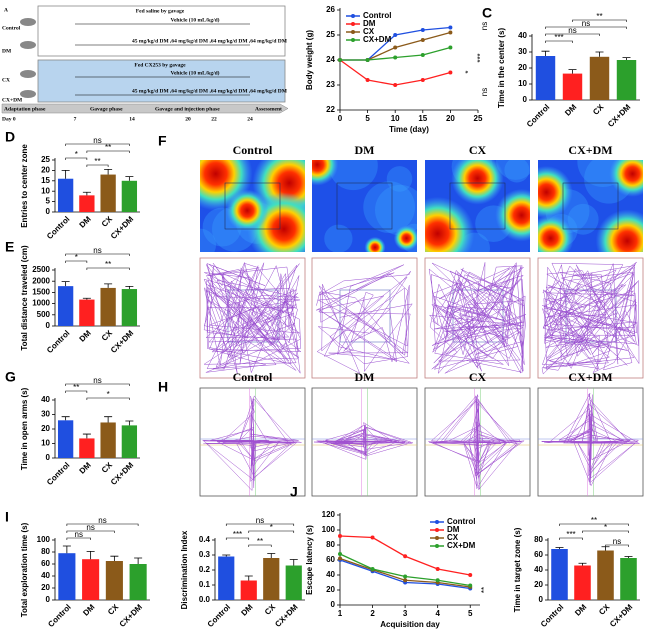 This screenshot has width=650, height=643. Describe the element at coordinates (252, 206) in the screenshot. I see `heatmap` at that location.